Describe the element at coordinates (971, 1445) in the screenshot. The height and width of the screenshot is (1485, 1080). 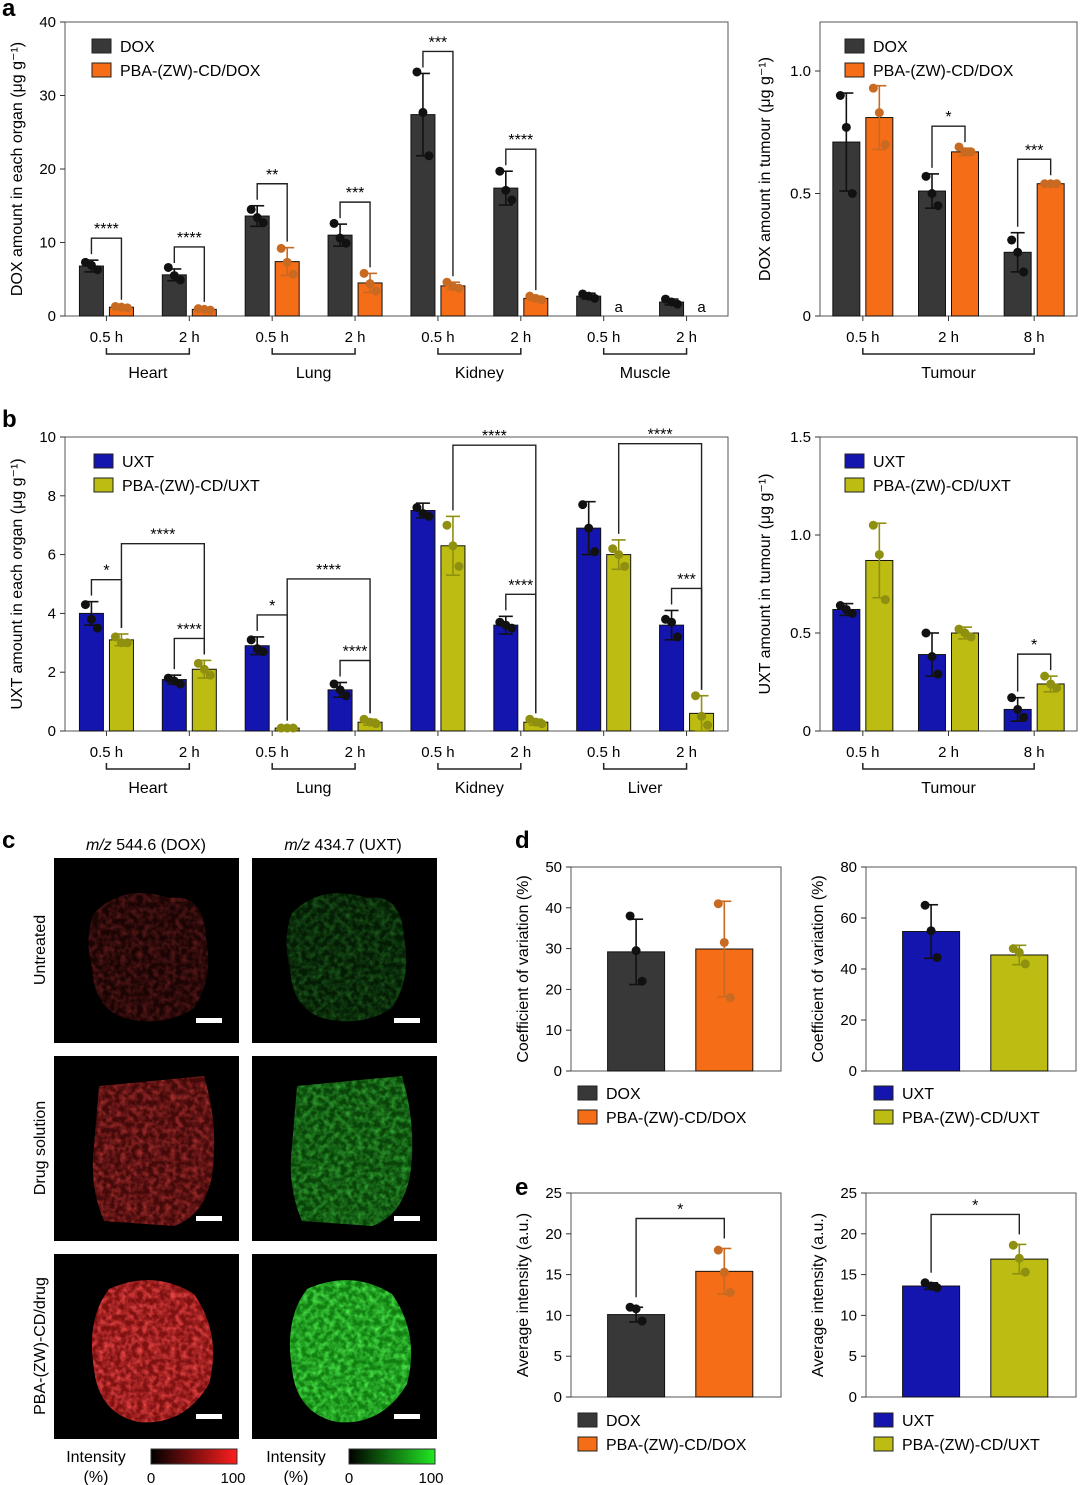
I see `e_right-legend-label: PBA-(ZW)-CD/UXT` at that location.